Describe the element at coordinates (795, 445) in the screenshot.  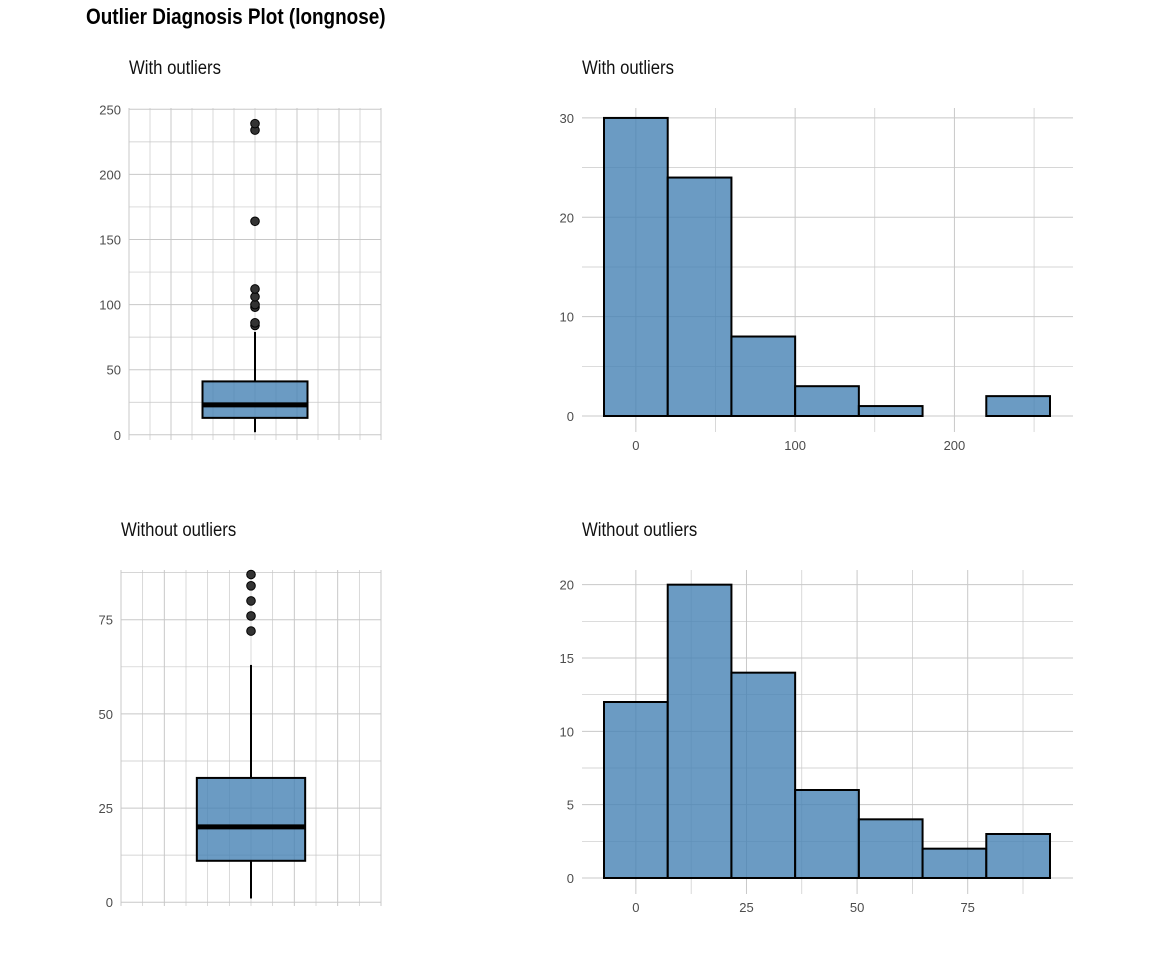
I see `x-tick-label: 100` at that location.